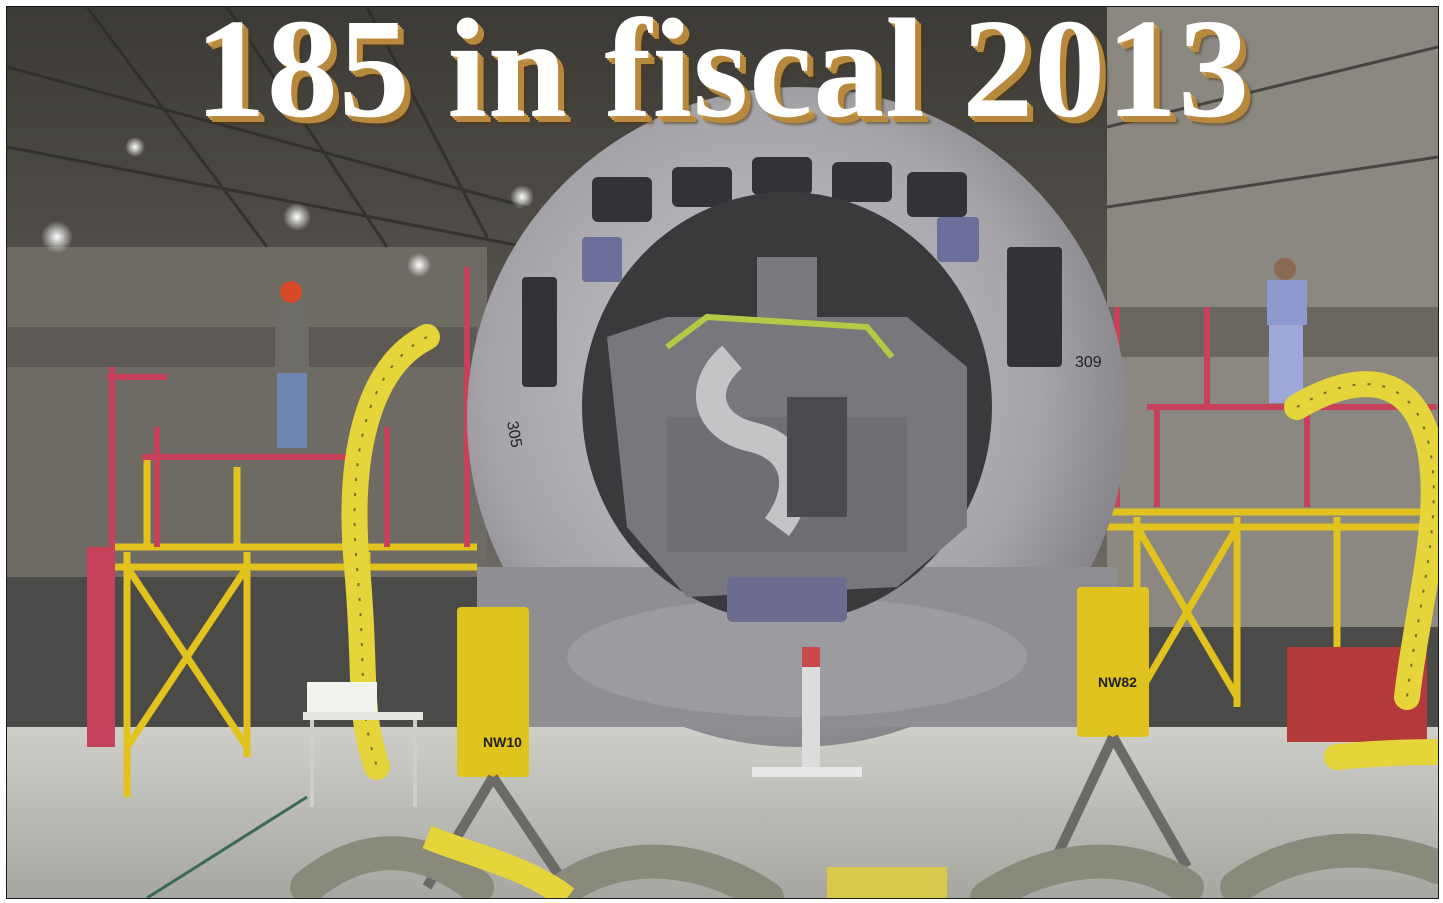 Image resolution: width=1443 pixels, height=903 pixels. Describe the element at coordinates (1117, 682) in the screenshot. I see `svg-text: NW82` at that location.